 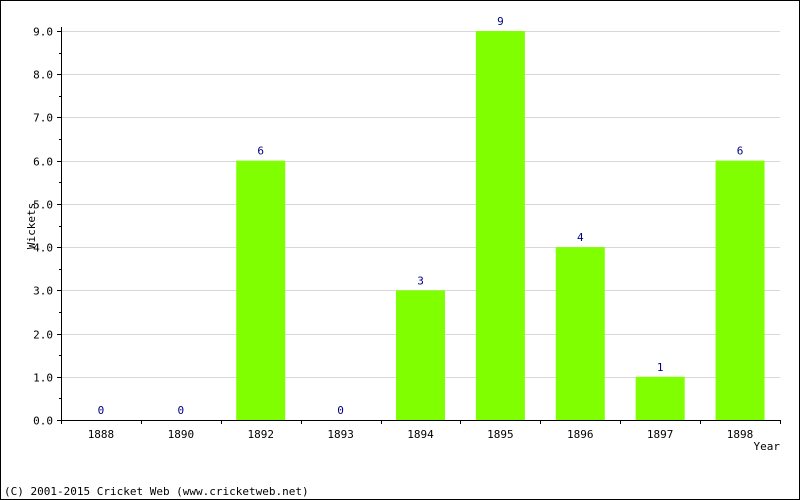 What do you see at coordinates (340, 434) in the screenshot?
I see `x-tick-label: 1893` at bounding box center [340, 434].